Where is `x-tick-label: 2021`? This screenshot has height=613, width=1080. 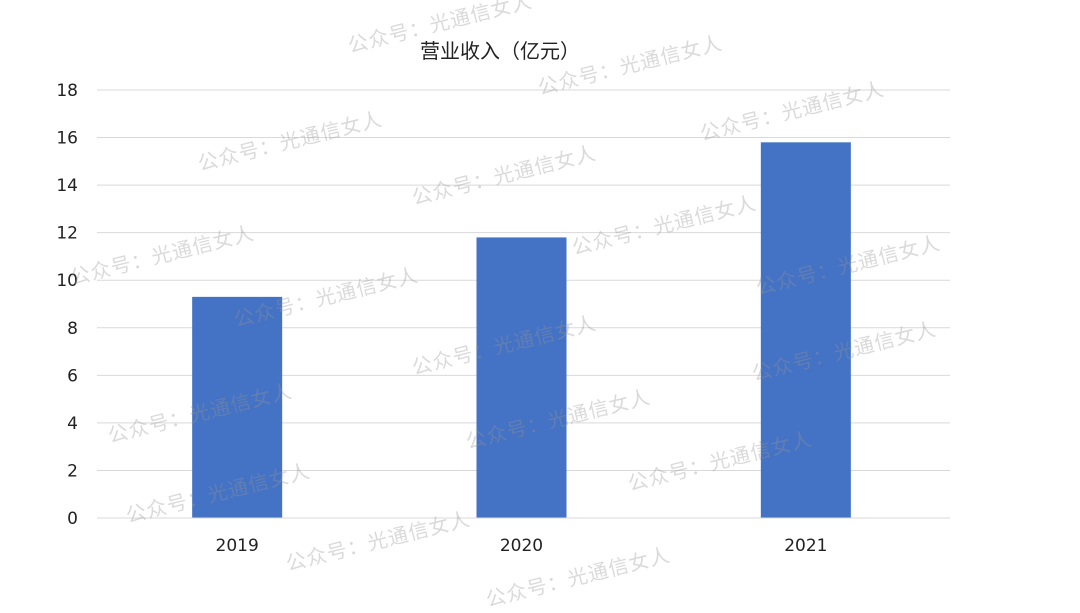
x-tick-label: 2021 is located at coordinates (805, 546).